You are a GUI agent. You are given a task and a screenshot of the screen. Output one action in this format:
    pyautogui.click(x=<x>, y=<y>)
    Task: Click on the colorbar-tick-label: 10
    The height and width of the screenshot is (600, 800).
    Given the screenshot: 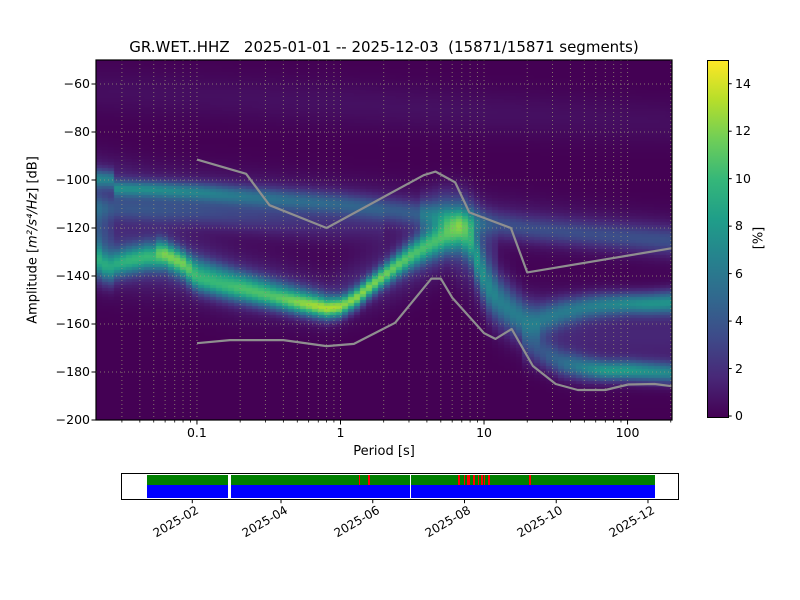 What is the action you would take?
    pyautogui.click(x=743, y=178)
    